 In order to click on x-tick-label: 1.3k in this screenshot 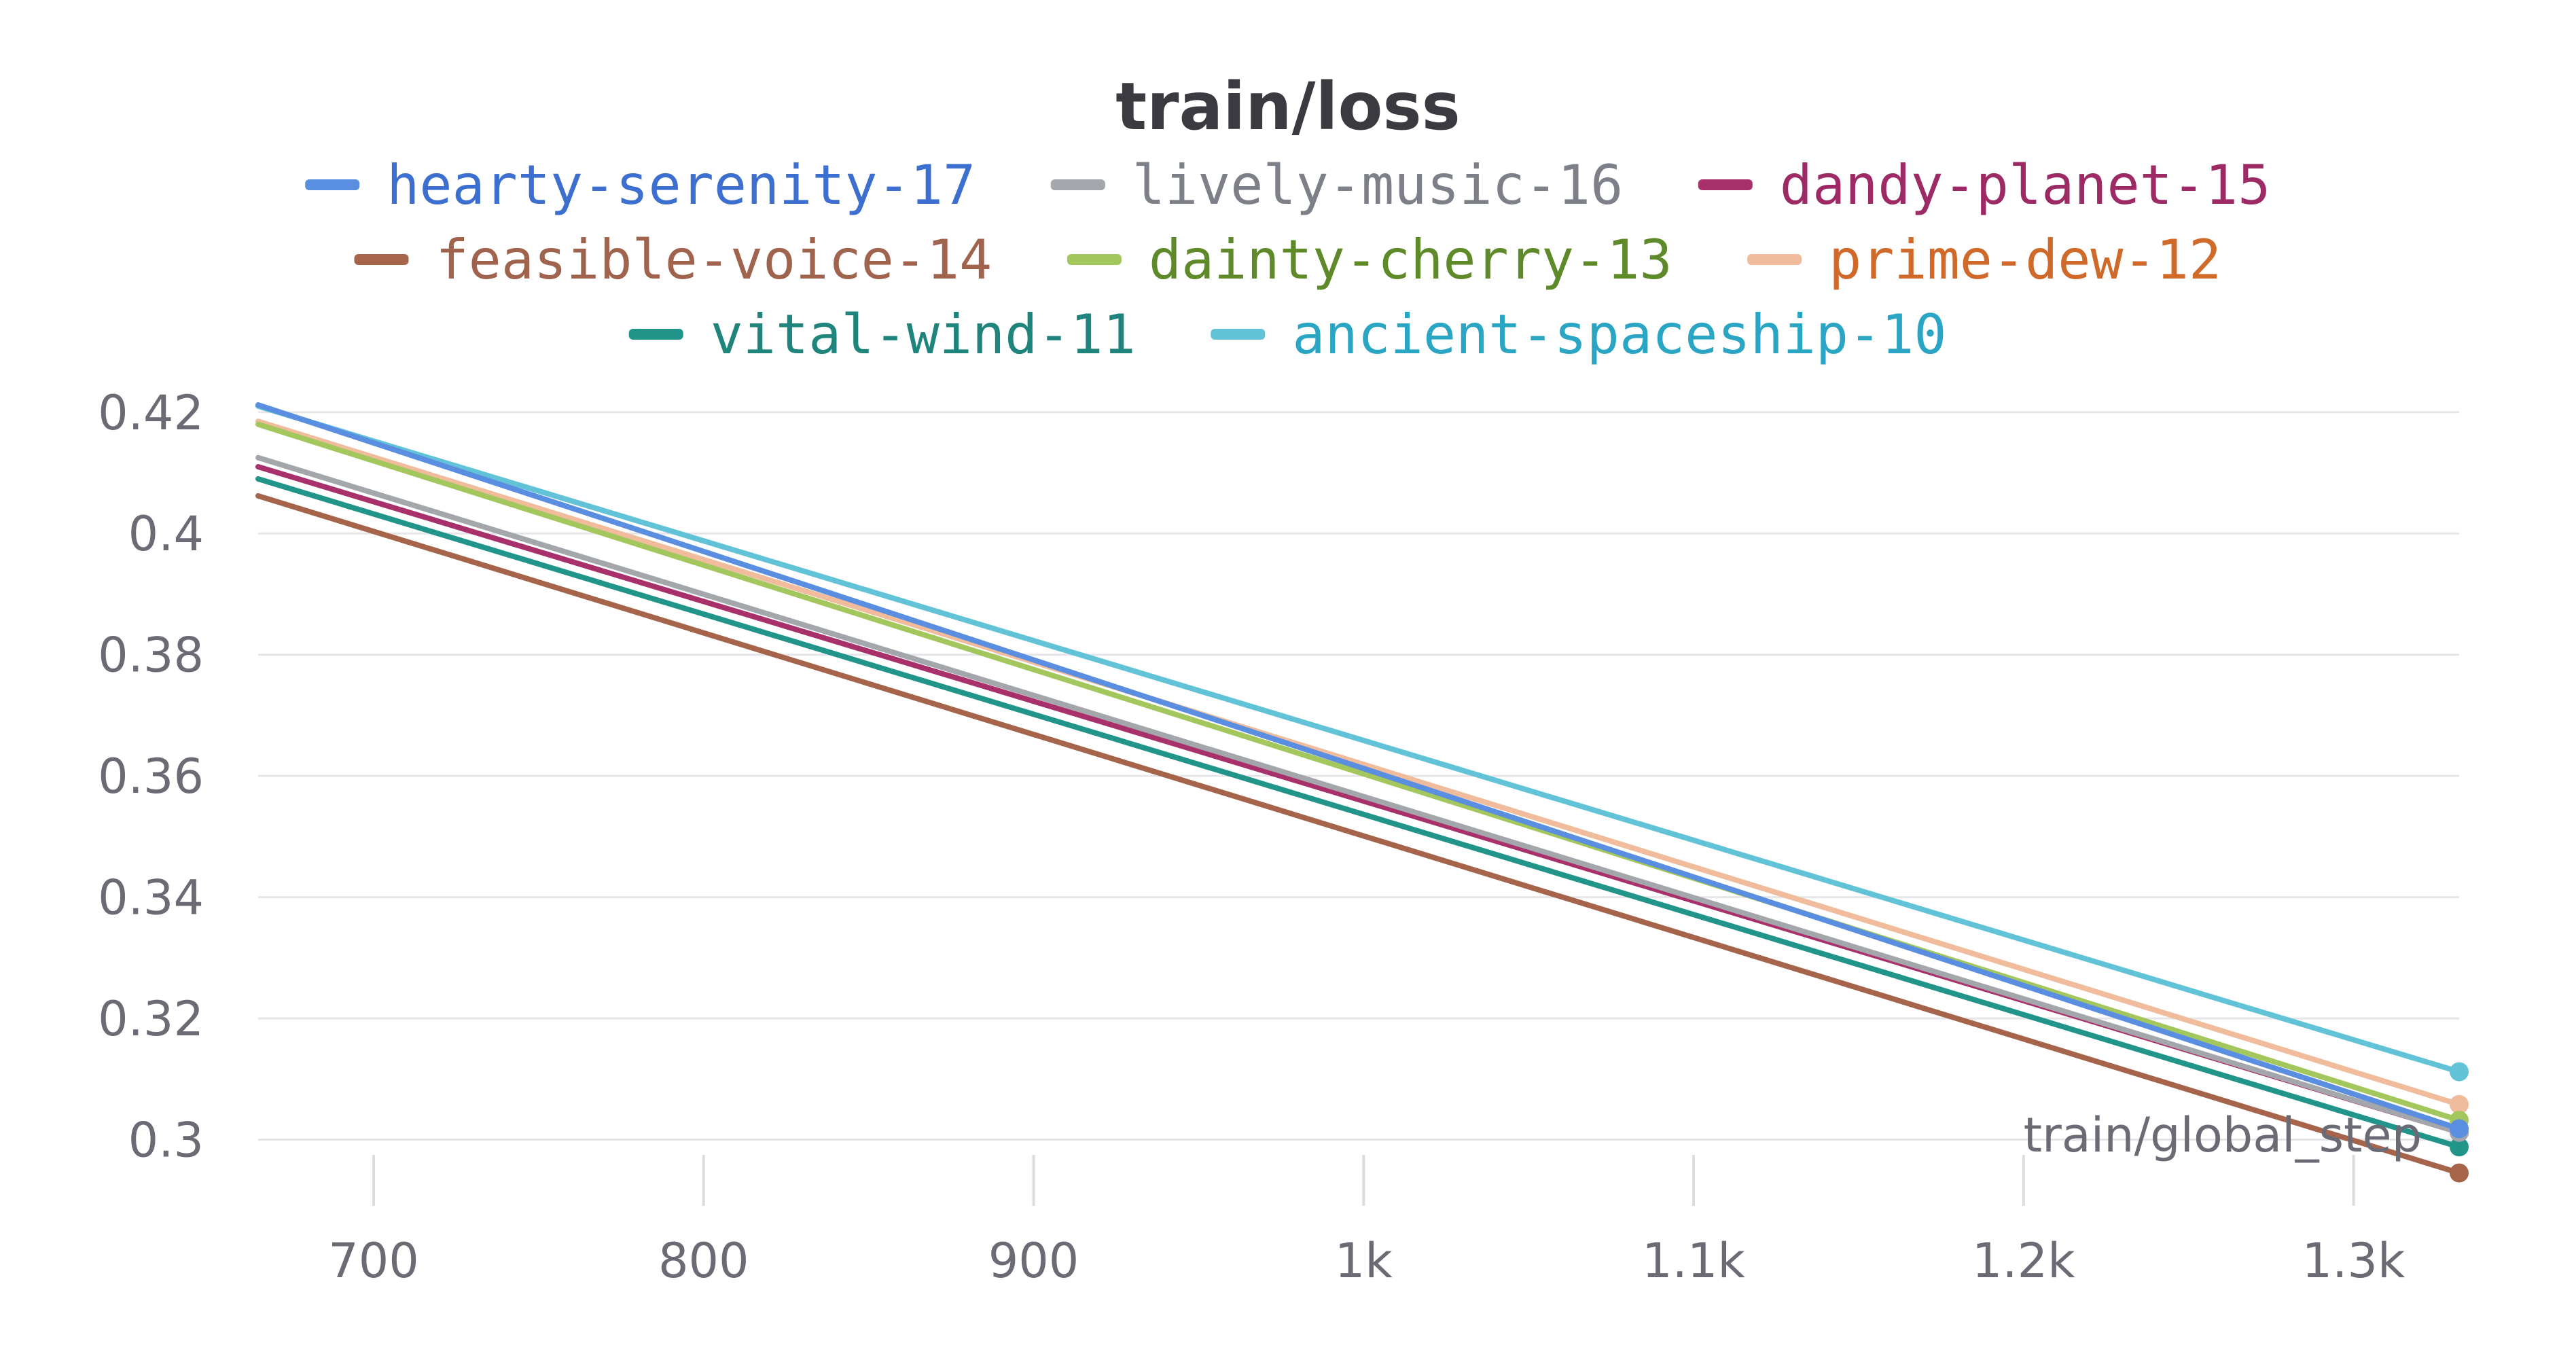, I will do `click(2353, 1261)`.